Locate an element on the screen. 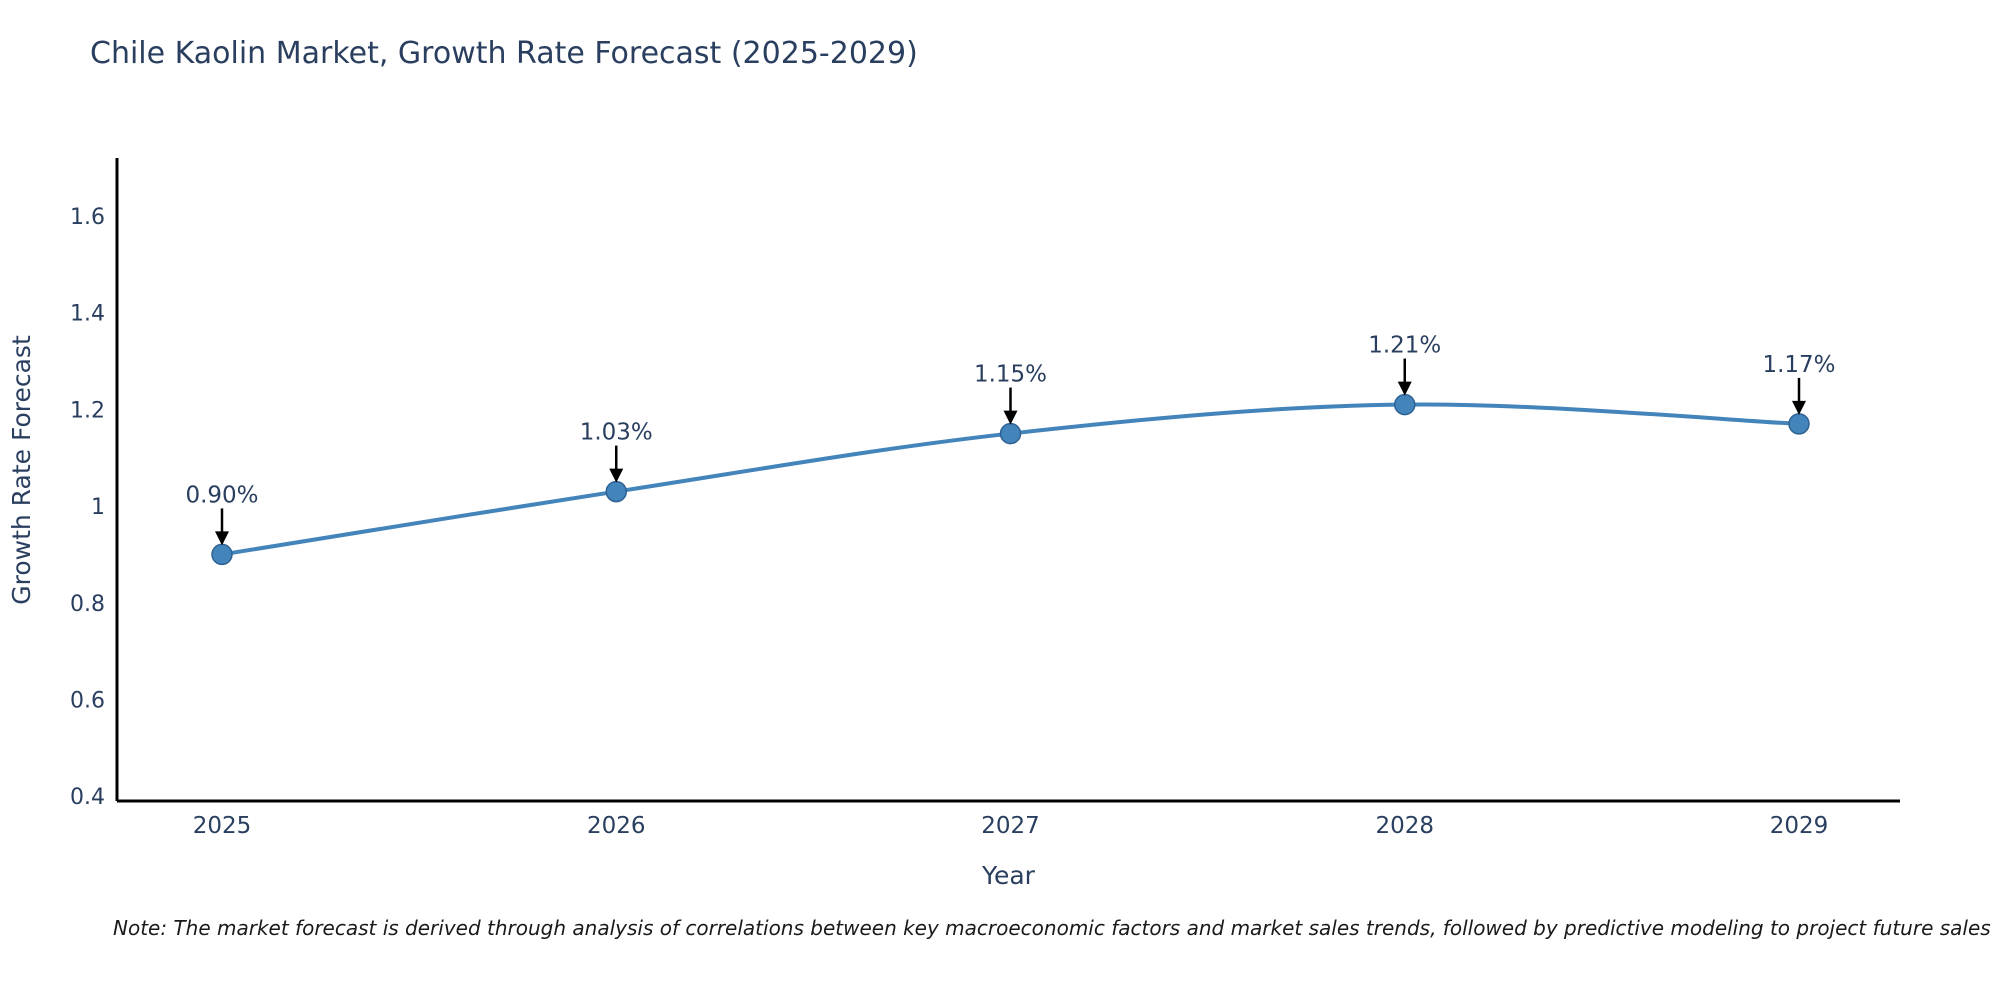  data-point-marker-2028 is located at coordinates (1405, 404).